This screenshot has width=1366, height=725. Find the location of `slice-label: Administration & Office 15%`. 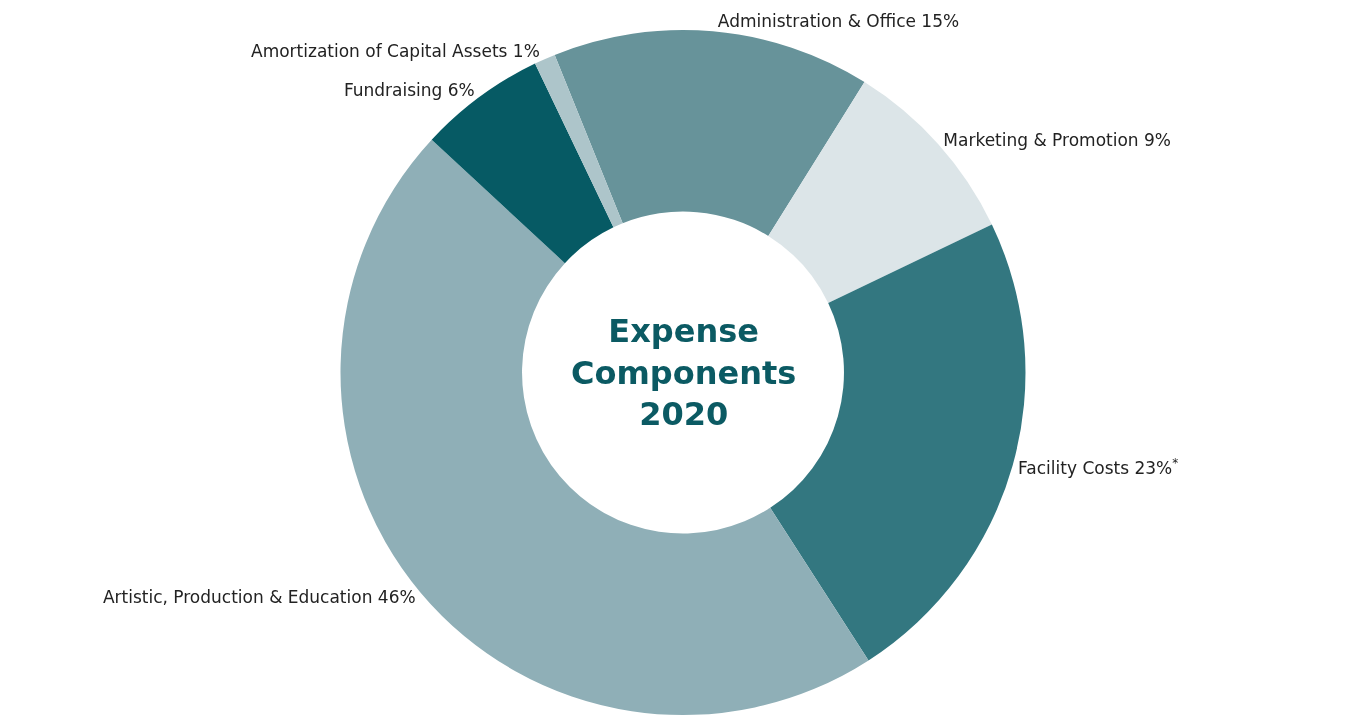

slice-label: Administration & Office 15% is located at coordinates (838, 21).